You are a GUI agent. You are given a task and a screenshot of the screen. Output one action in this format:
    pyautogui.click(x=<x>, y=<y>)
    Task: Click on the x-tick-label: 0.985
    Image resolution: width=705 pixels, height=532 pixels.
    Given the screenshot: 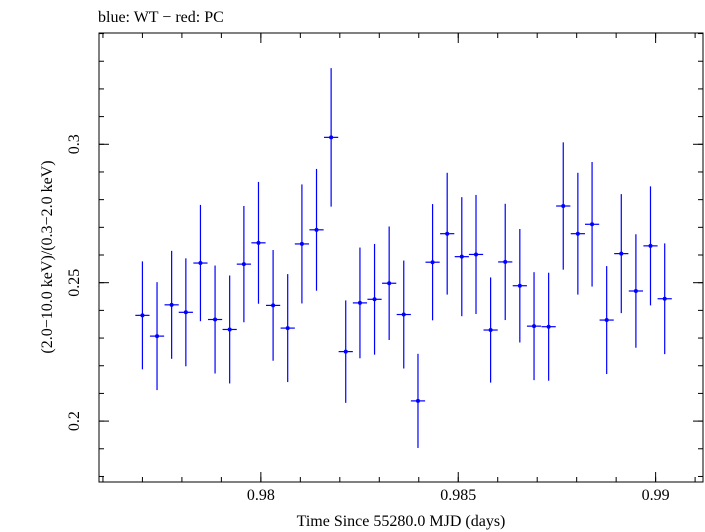 What is the action you would take?
    pyautogui.click(x=458, y=495)
    